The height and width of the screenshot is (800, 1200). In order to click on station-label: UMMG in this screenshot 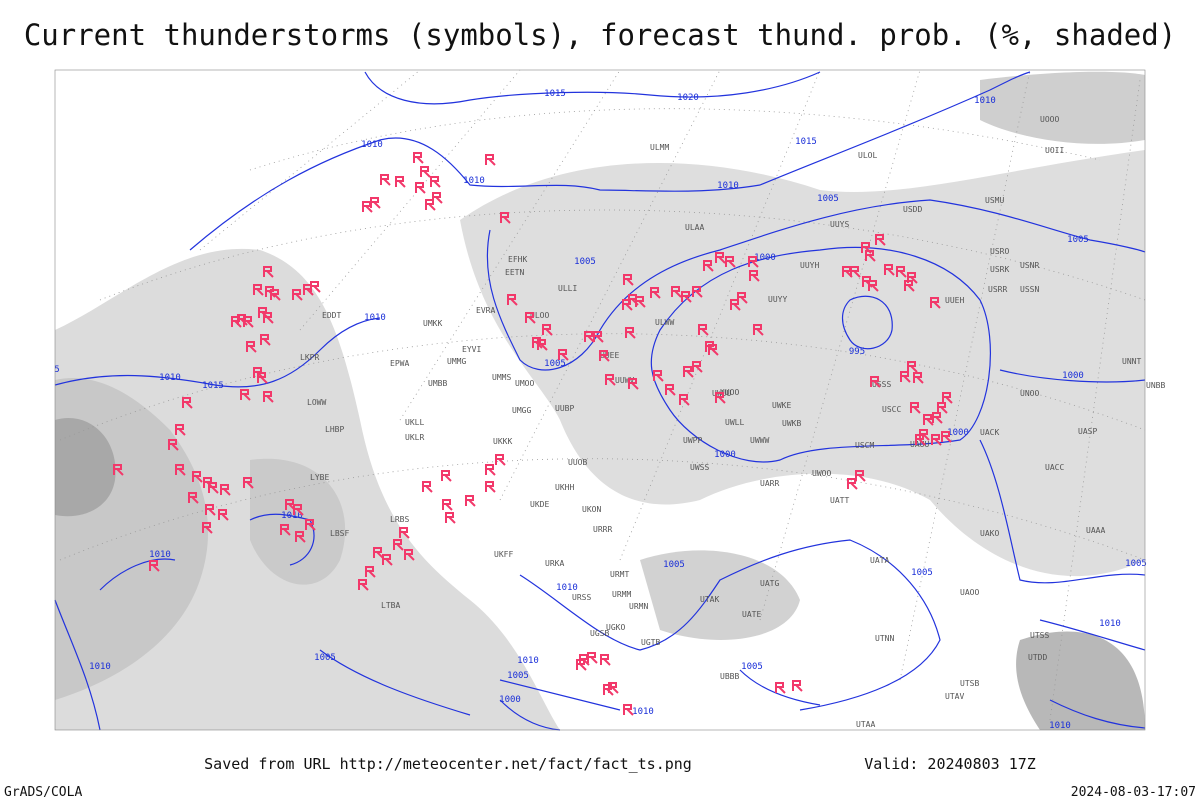, I will do `click(456, 361)`.